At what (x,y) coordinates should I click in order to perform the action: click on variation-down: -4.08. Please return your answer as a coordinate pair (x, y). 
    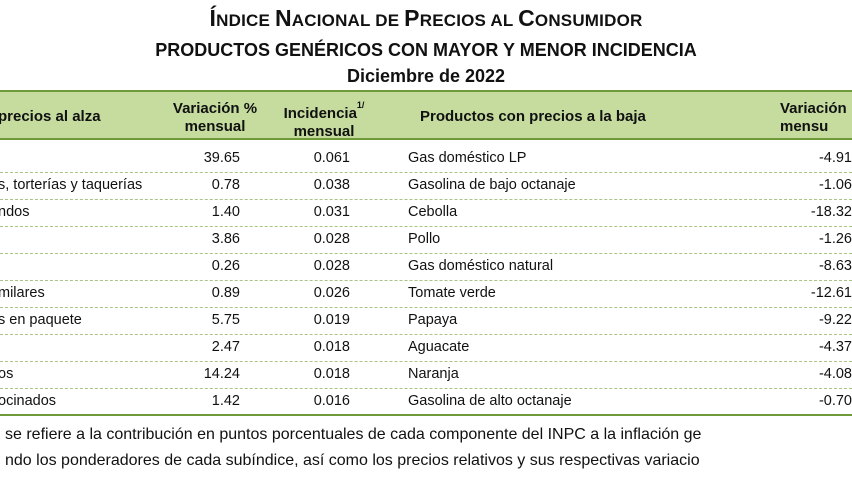
    Looking at the image, I should click on (835, 374).